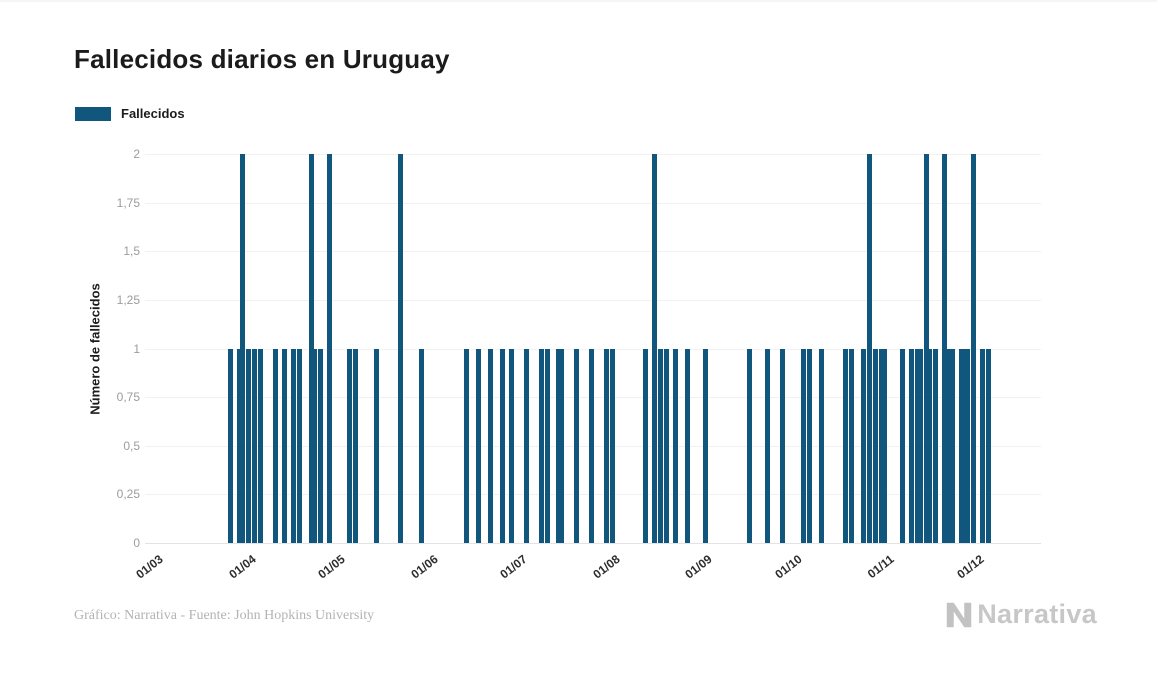 The image size is (1157, 676). Describe the element at coordinates (128, 202) in the screenshot. I see `y-tick-label: 1,75` at that location.